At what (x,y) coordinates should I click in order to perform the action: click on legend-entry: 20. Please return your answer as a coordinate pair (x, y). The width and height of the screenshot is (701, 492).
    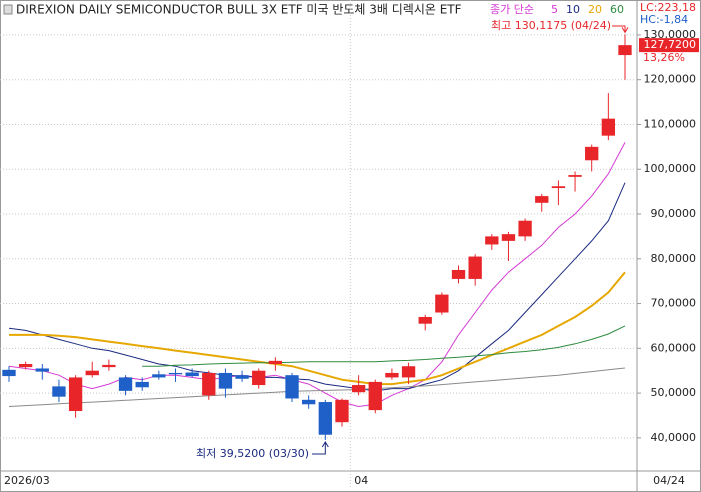
    Looking at the image, I should click on (595, 9).